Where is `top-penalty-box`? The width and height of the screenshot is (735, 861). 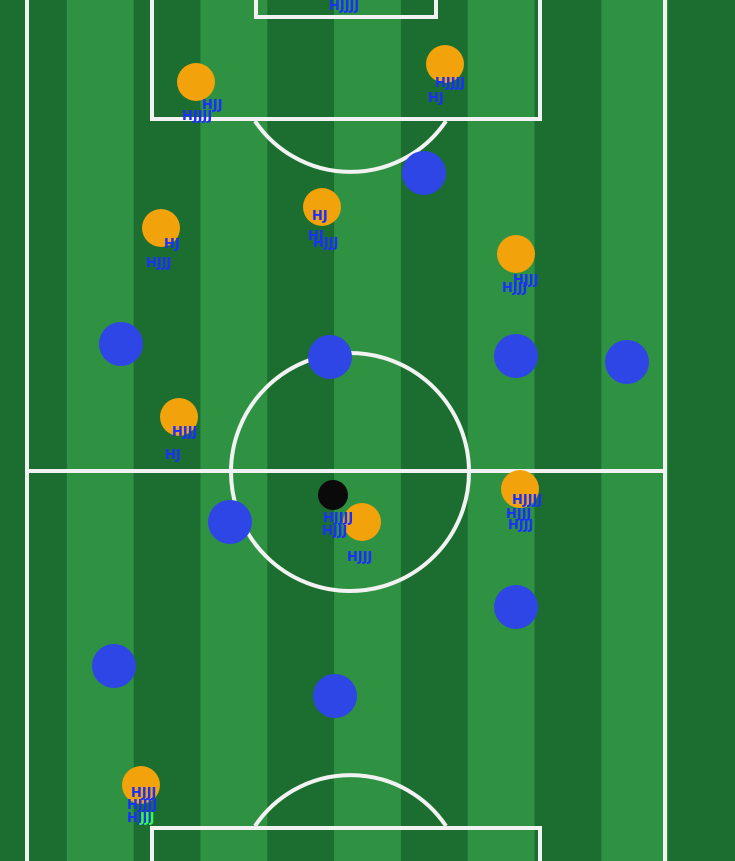
top-penalty-box is located at coordinates (346, 60).